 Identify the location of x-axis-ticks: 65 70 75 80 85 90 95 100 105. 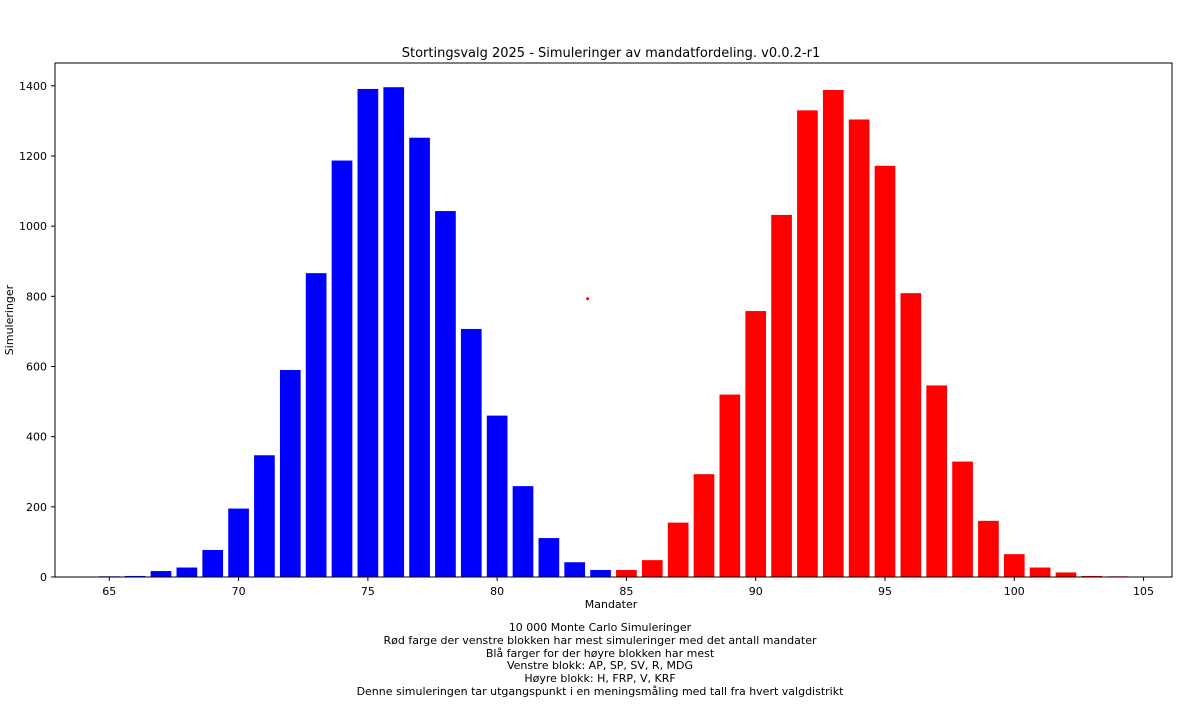
(628, 587).